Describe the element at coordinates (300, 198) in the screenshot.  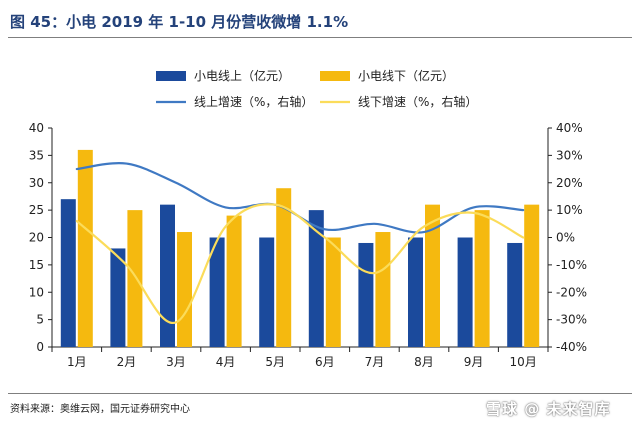
I see `online-growth-line` at that location.